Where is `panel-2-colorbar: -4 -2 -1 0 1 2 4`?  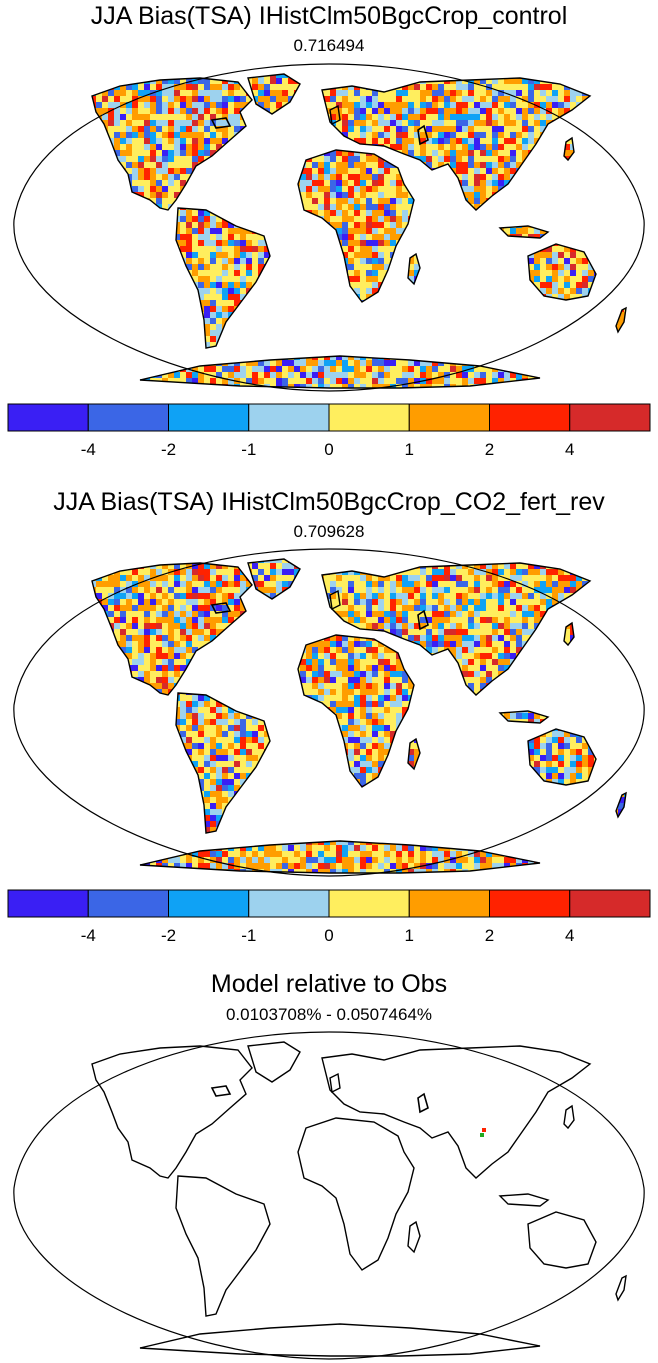 panel-2-colorbar: -4 -2 -1 0 1 2 4 is located at coordinates (329, 917).